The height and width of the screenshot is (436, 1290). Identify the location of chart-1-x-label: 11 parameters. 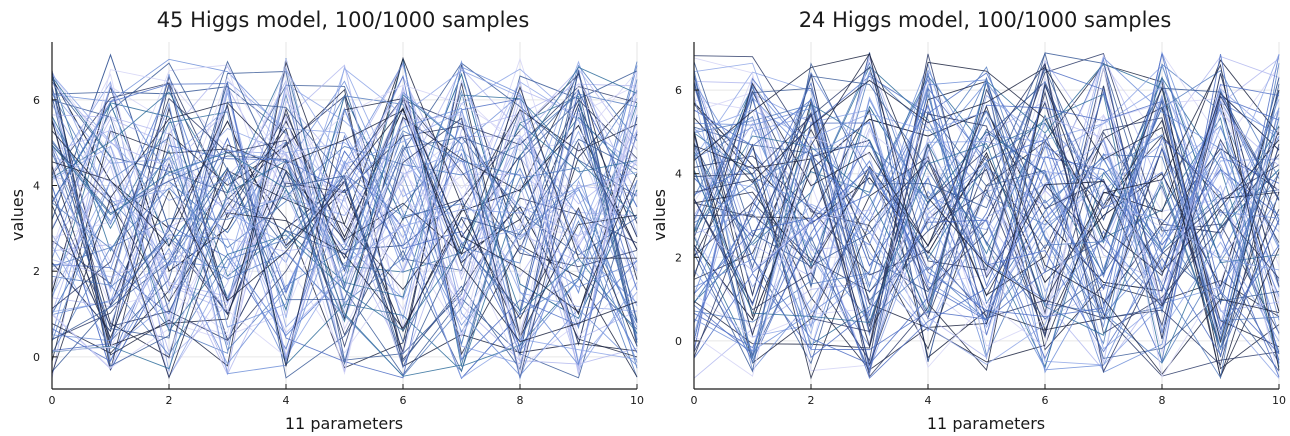
(344, 423).